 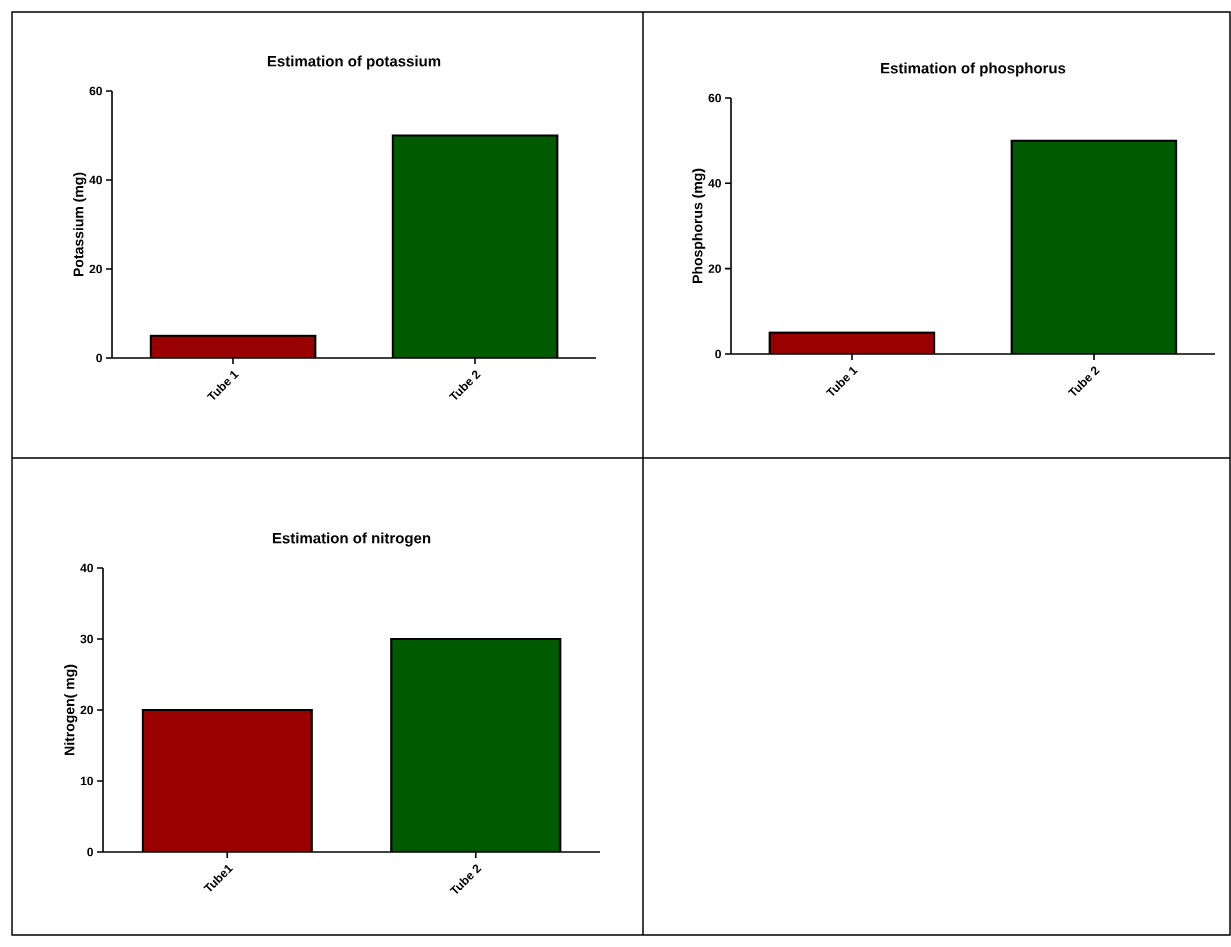 I want to click on y-tick-label: 10, so click(x=86, y=781).